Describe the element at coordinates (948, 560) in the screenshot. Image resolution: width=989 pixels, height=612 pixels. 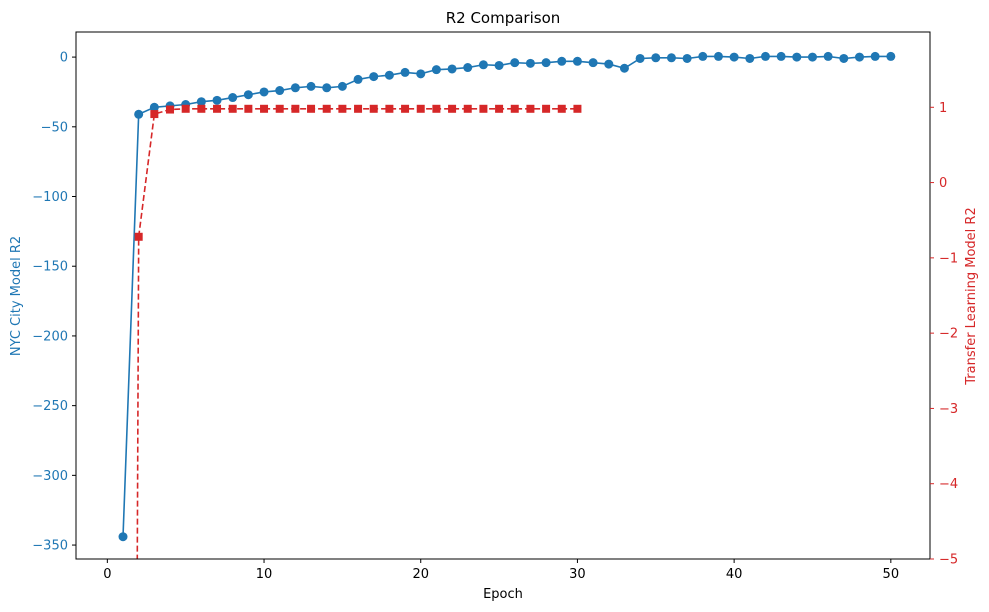
I see `y-right-tick-label: −5` at that location.